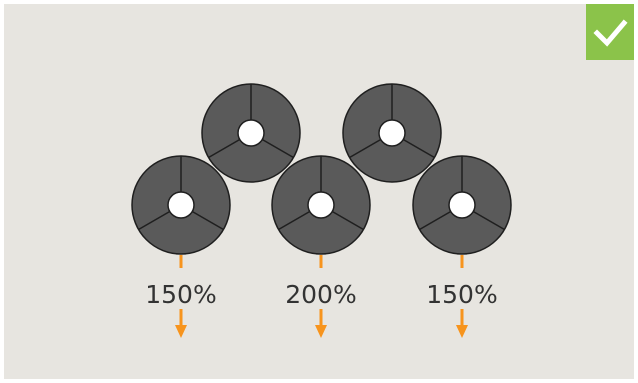 The height and width of the screenshot is (383, 638). What do you see at coordinates (392, 133) in the screenshot?
I see `wheel-top-right` at bounding box center [392, 133].